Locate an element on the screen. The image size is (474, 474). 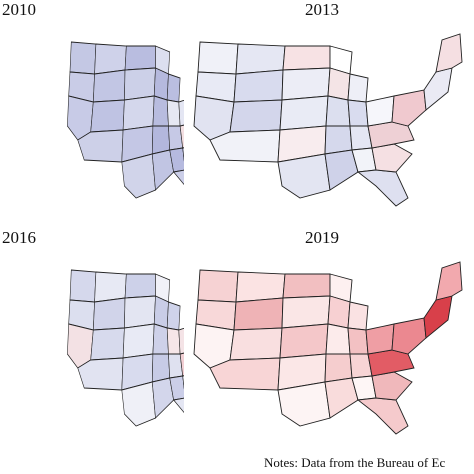
panel-title-2016: 2016 is located at coordinates (19, 237).